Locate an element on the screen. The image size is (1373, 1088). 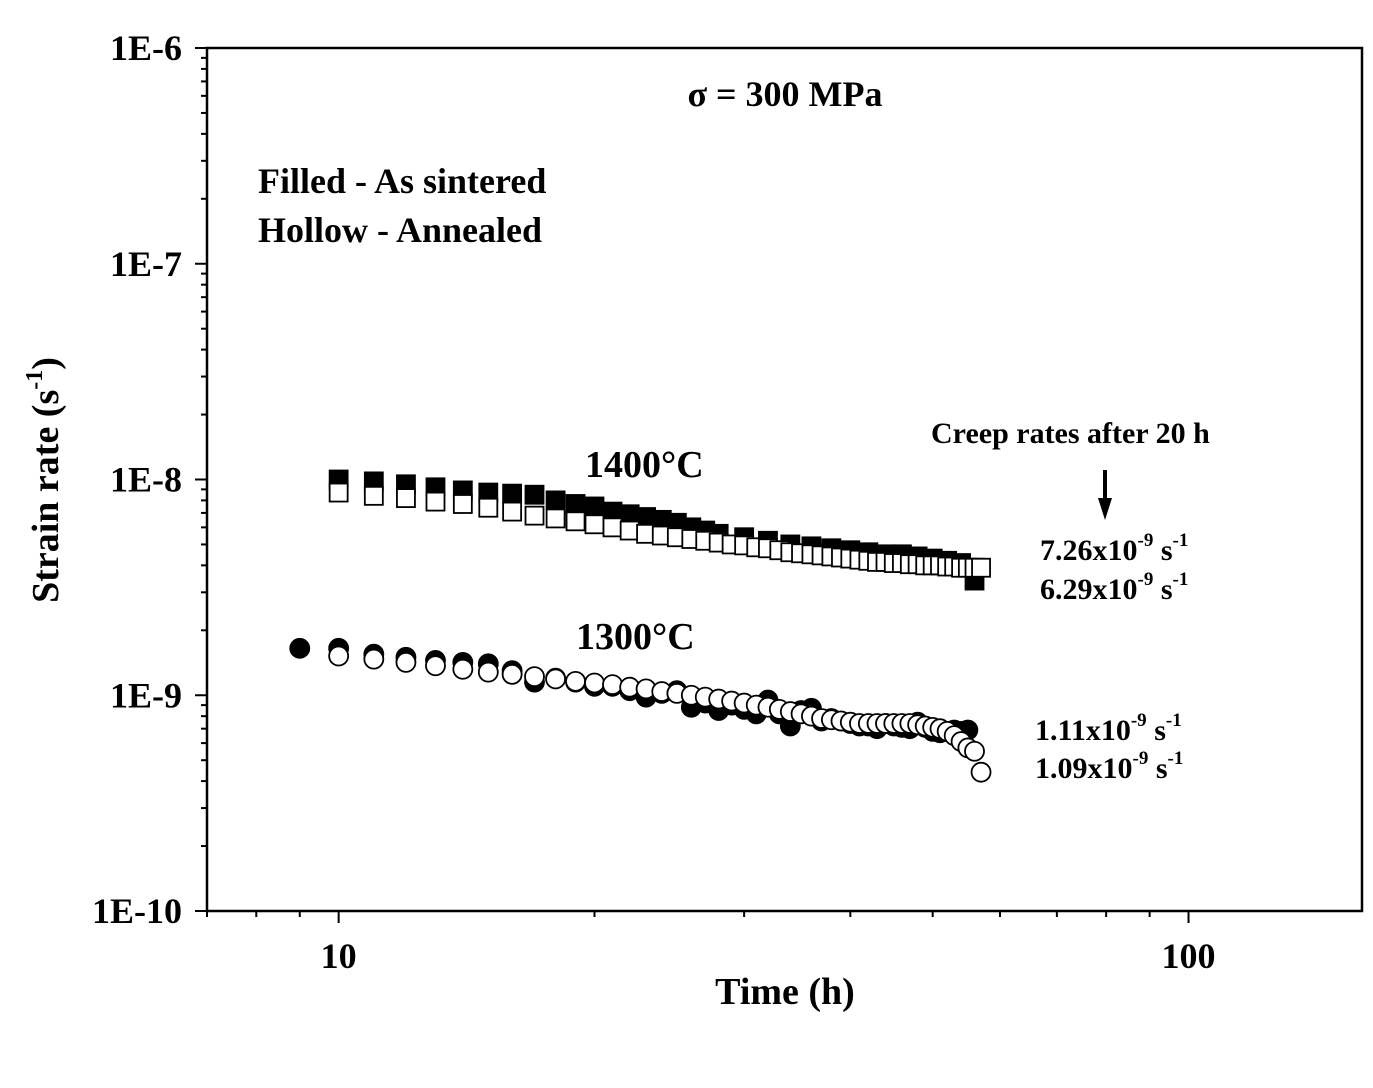
rate-label-3: 1.11x10-9 s-1 is located at coordinates (1108, 728).